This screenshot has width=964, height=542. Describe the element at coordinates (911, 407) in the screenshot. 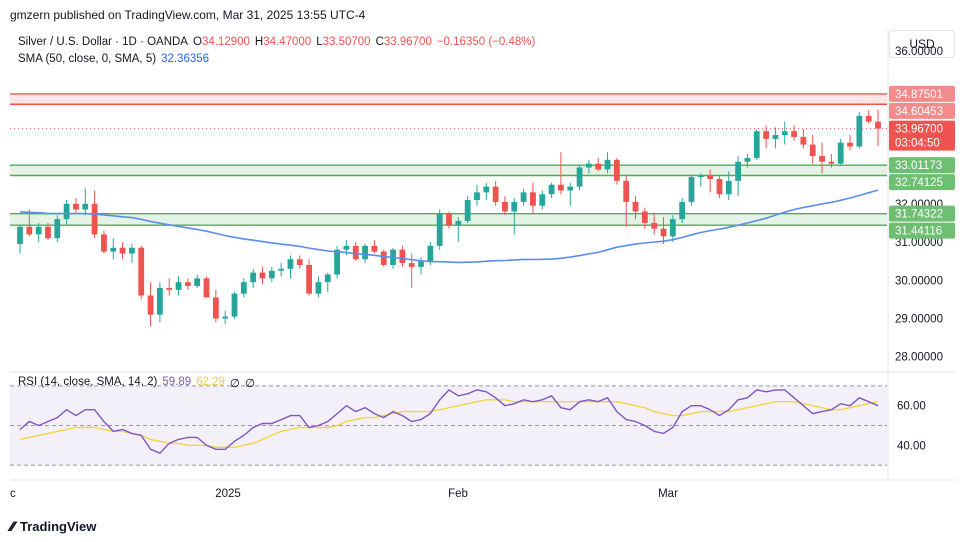

I see `rsi-tick-label: 60.00` at that location.